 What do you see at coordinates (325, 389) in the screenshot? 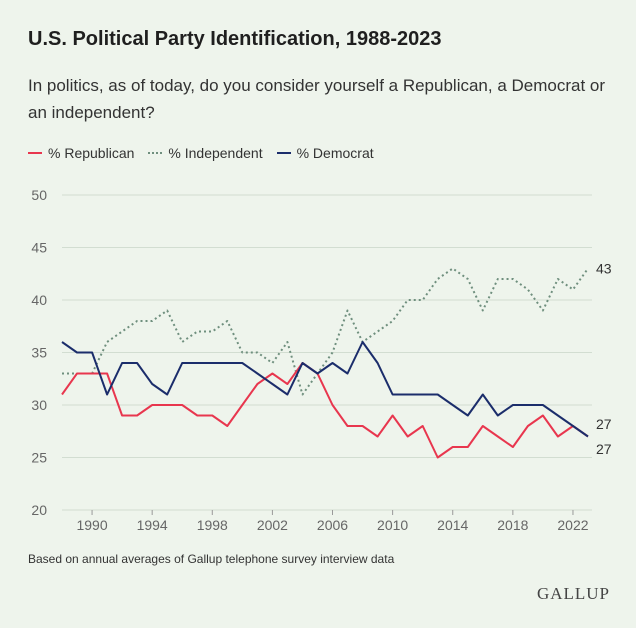
I see `series-line-democrat` at bounding box center [325, 389].